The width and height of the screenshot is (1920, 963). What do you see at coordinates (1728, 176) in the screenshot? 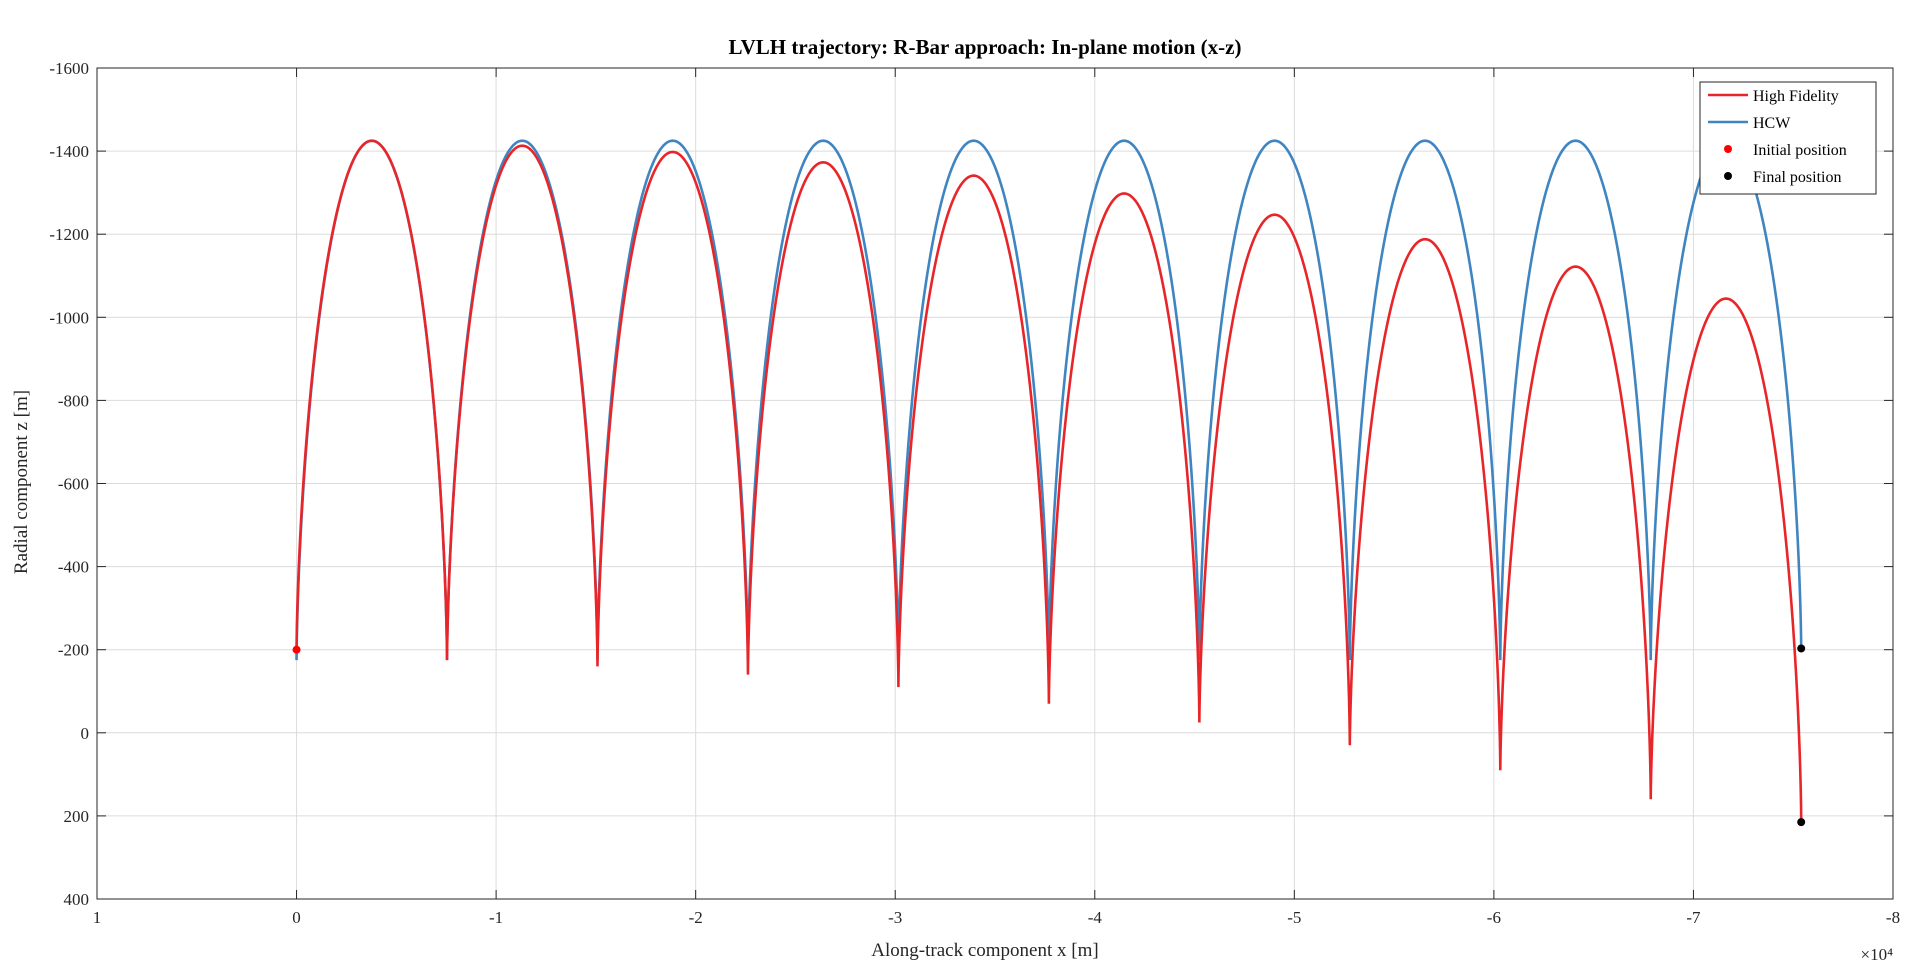
I see `legend-swatch-final-position` at bounding box center [1728, 176].